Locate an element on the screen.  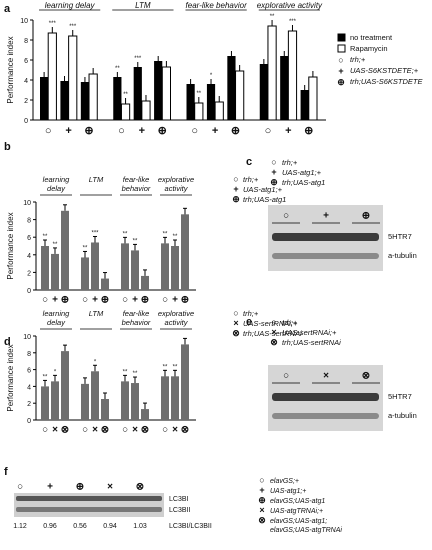
panel-d-significance: * is located at coordinates (95, 362).